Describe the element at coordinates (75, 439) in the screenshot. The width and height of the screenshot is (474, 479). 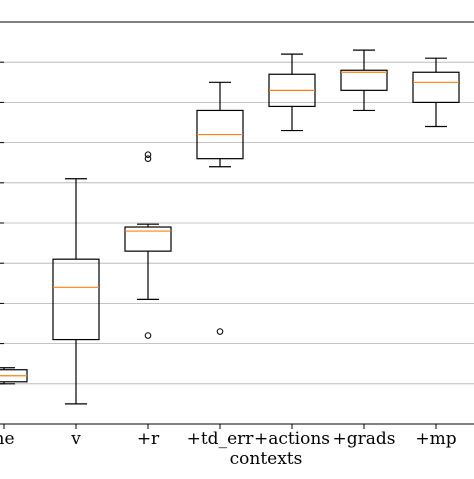
I see `x-tick-label-v: v` at that location.